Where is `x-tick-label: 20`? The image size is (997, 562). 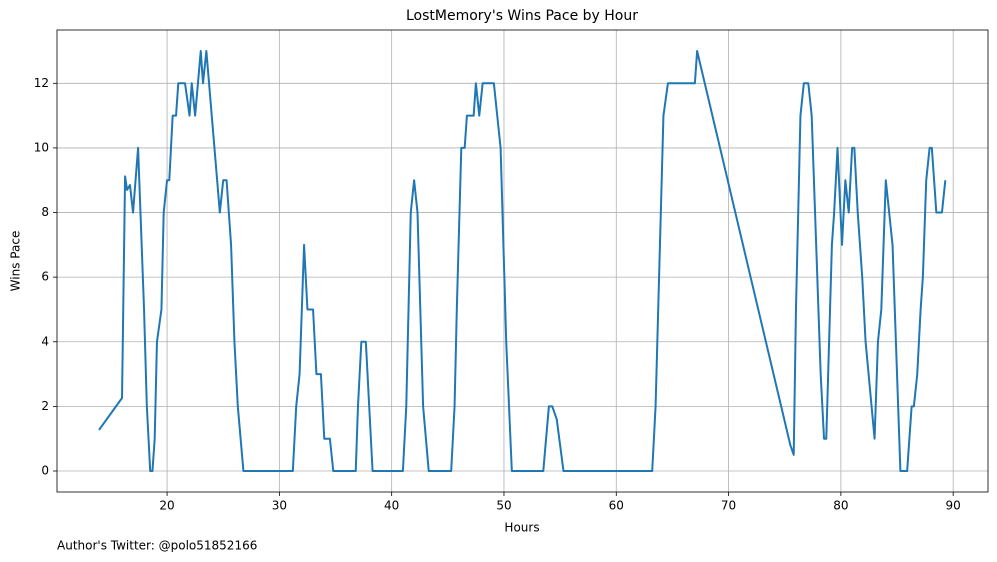 x-tick-label: 20 is located at coordinates (166, 506).